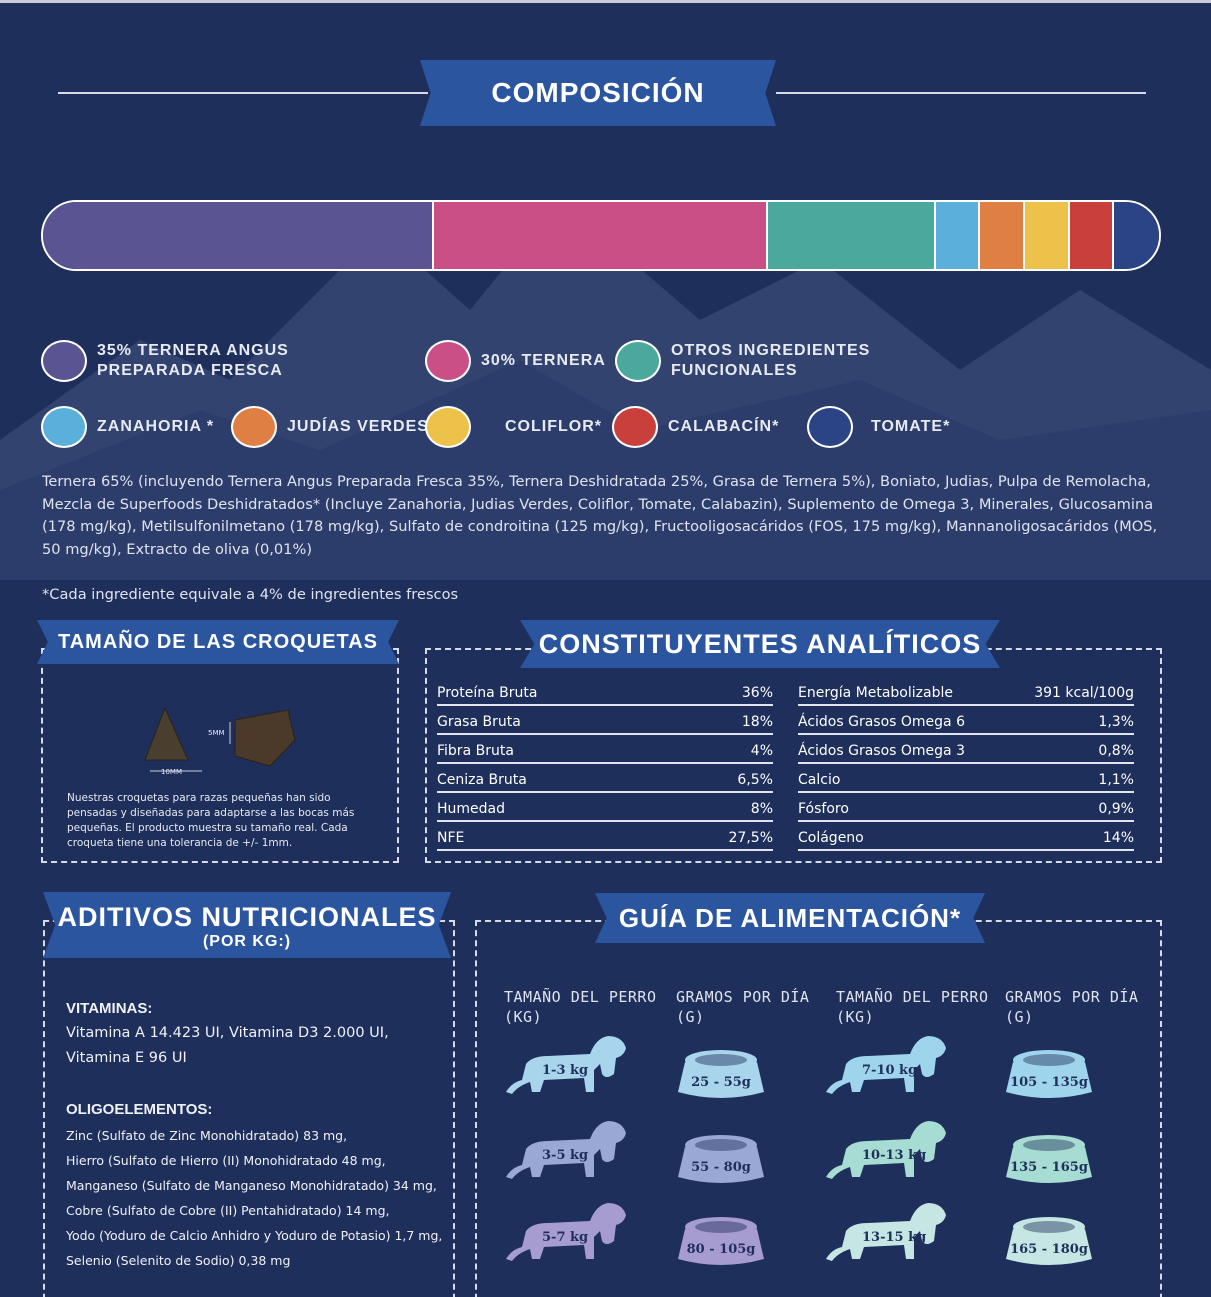  I want to click on legend-label: TOMATE*, so click(910, 427).